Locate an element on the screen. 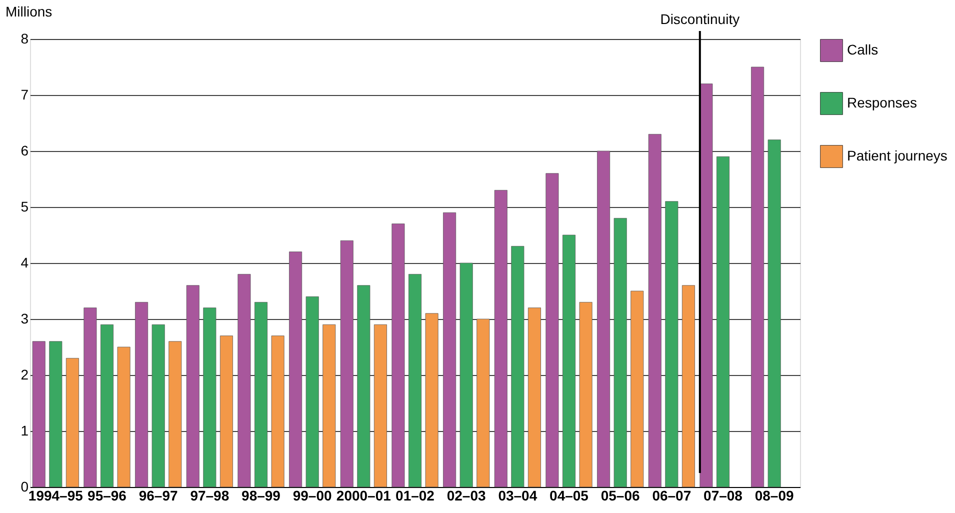  x-tick-label: 04–05 is located at coordinates (569, 496).